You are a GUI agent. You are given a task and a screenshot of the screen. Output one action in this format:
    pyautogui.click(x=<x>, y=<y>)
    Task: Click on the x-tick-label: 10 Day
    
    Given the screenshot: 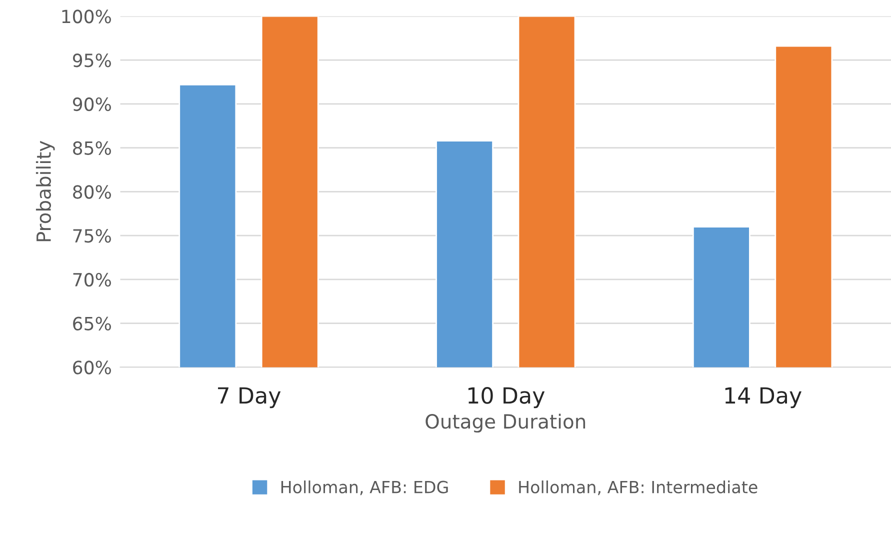 What is the action you would take?
    pyautogui.click(x=506, y=397)
    